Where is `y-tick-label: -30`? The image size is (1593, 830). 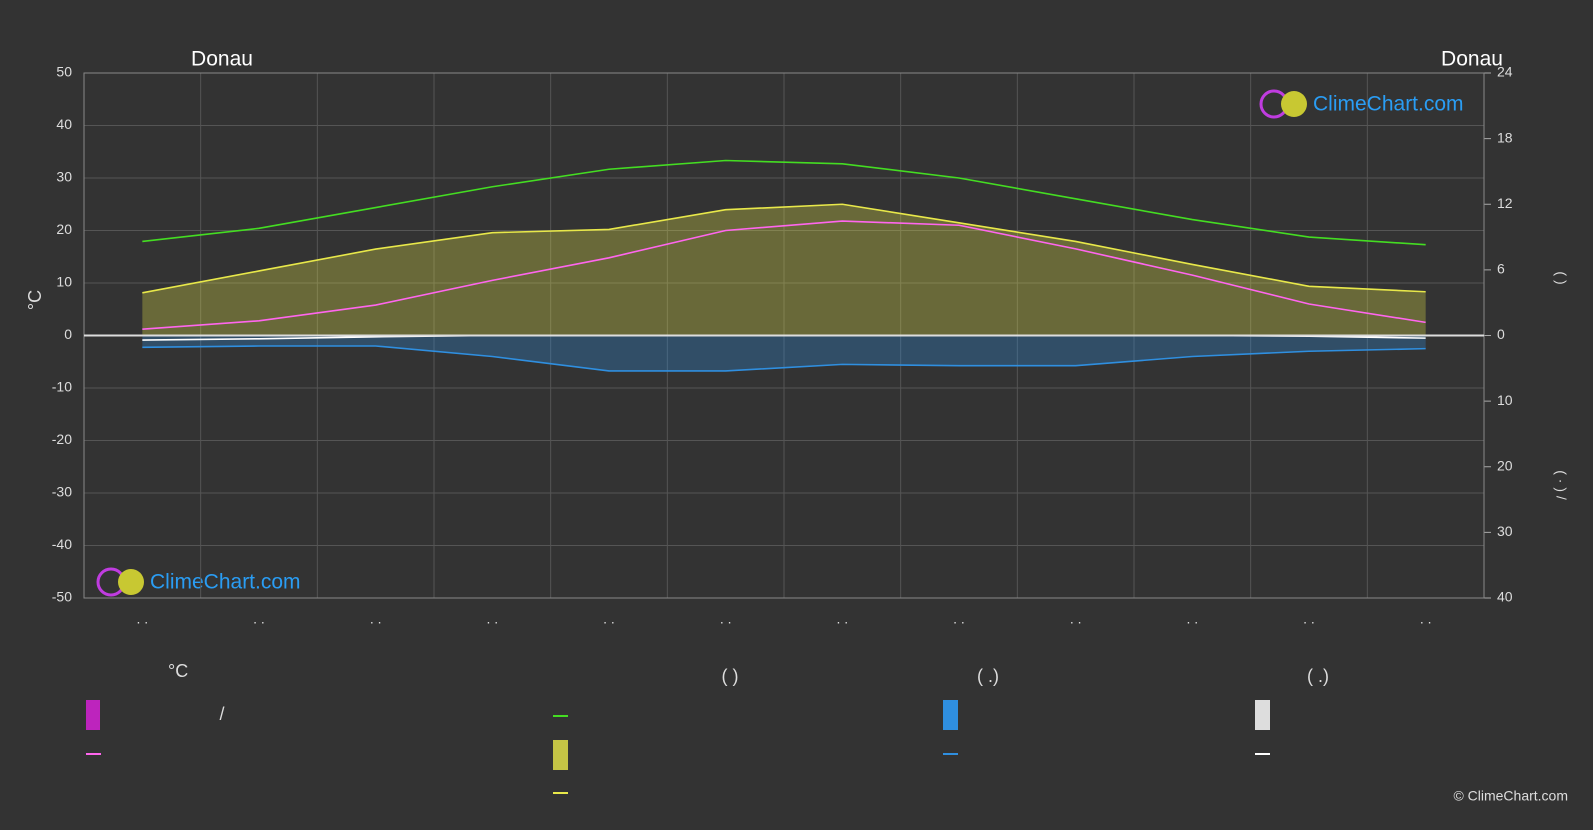
y-tick-label: -30 is located at coordinates (62, 492).